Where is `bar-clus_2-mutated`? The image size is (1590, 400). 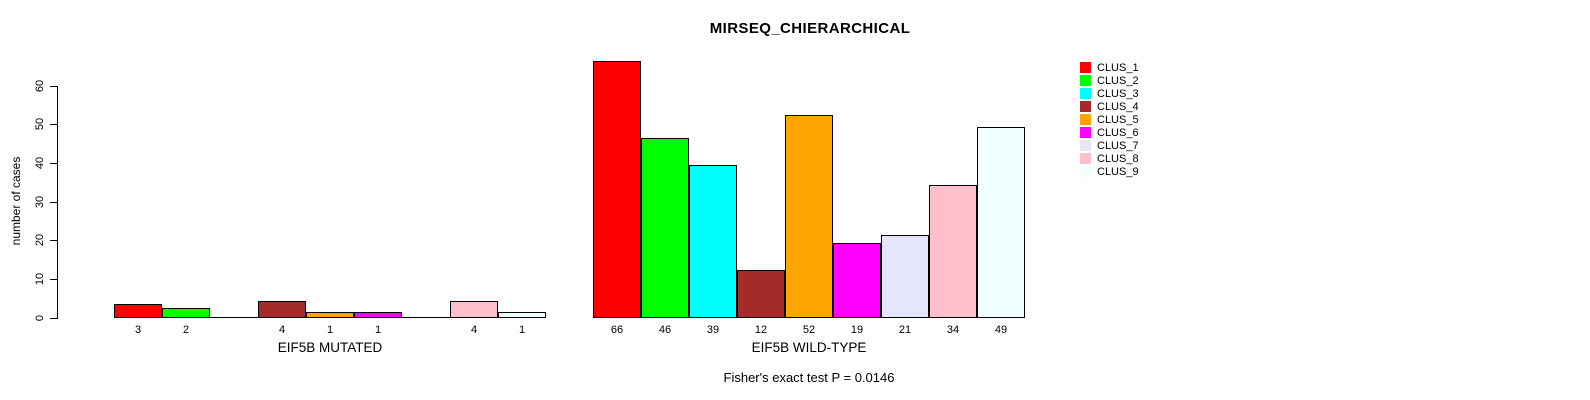
bar-clus_2-mutated is located at coordinates (186, 313).